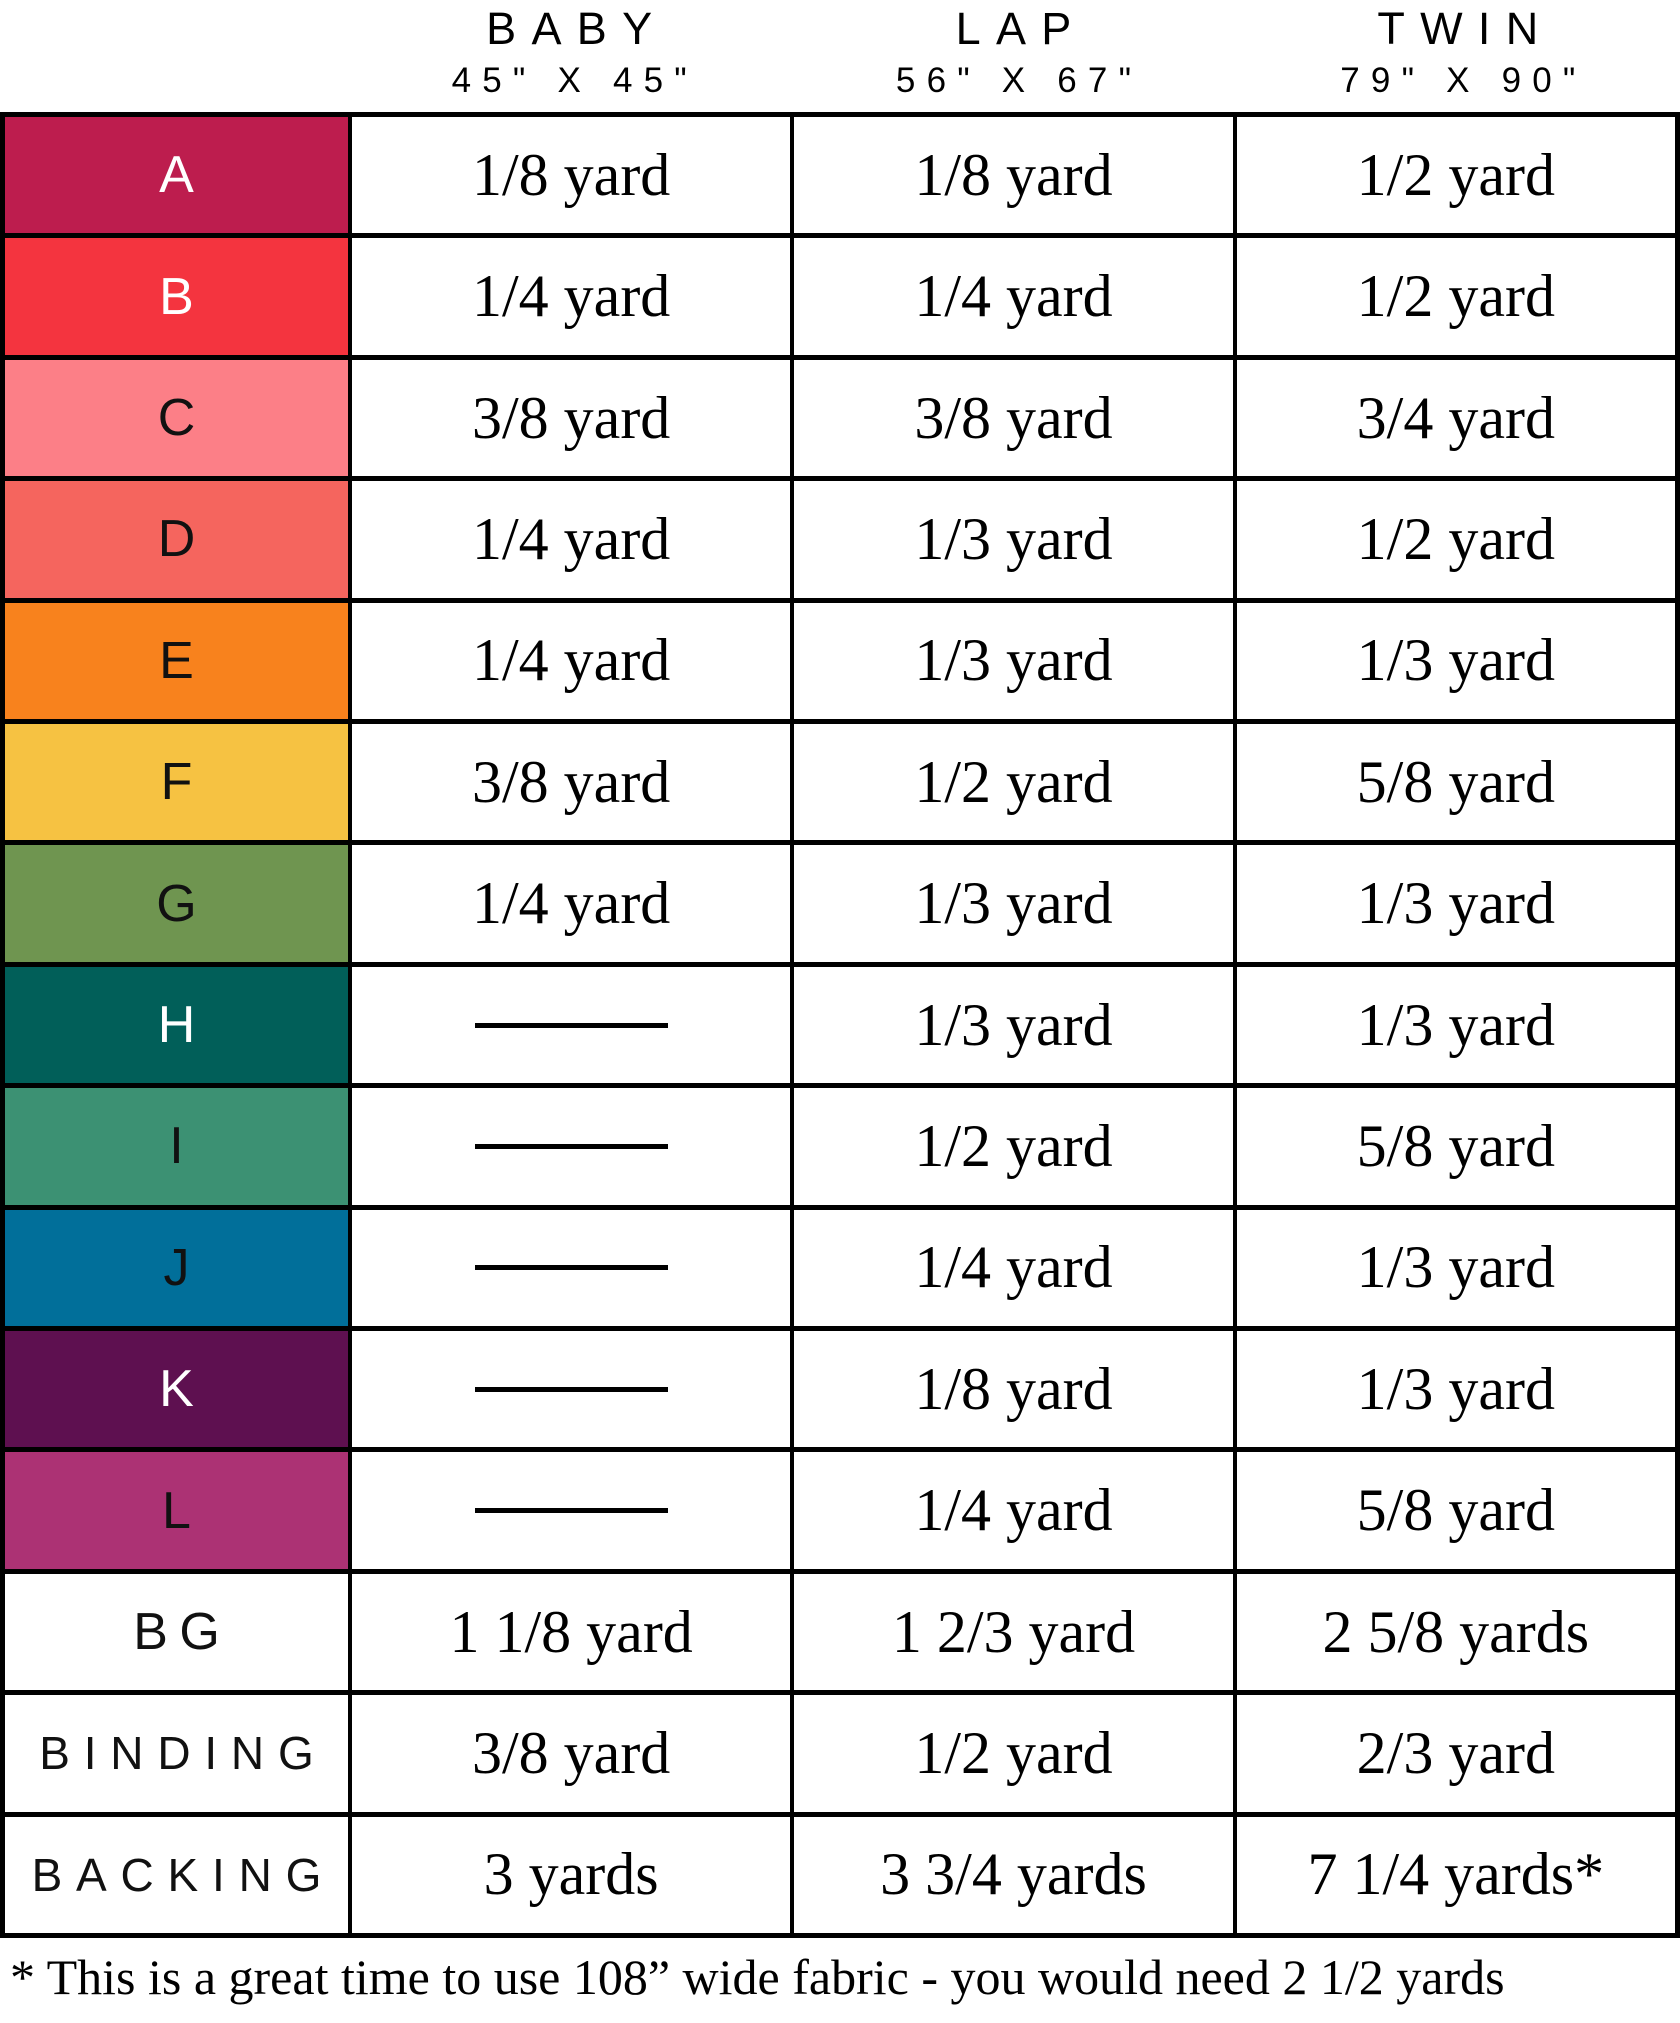 The image size is (1680, 2023). I want to click on header-spacer, so click(173, 56).